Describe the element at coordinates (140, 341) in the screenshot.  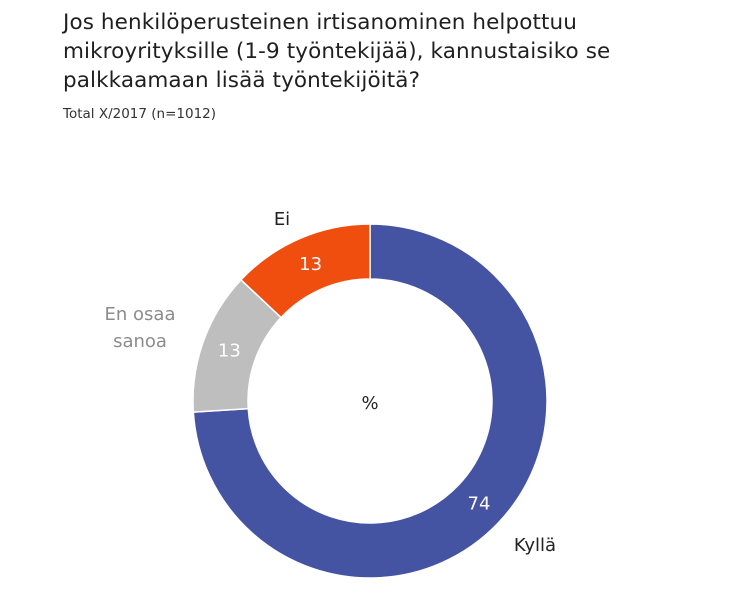
I see `slice-category-label: sanoa` at that location.